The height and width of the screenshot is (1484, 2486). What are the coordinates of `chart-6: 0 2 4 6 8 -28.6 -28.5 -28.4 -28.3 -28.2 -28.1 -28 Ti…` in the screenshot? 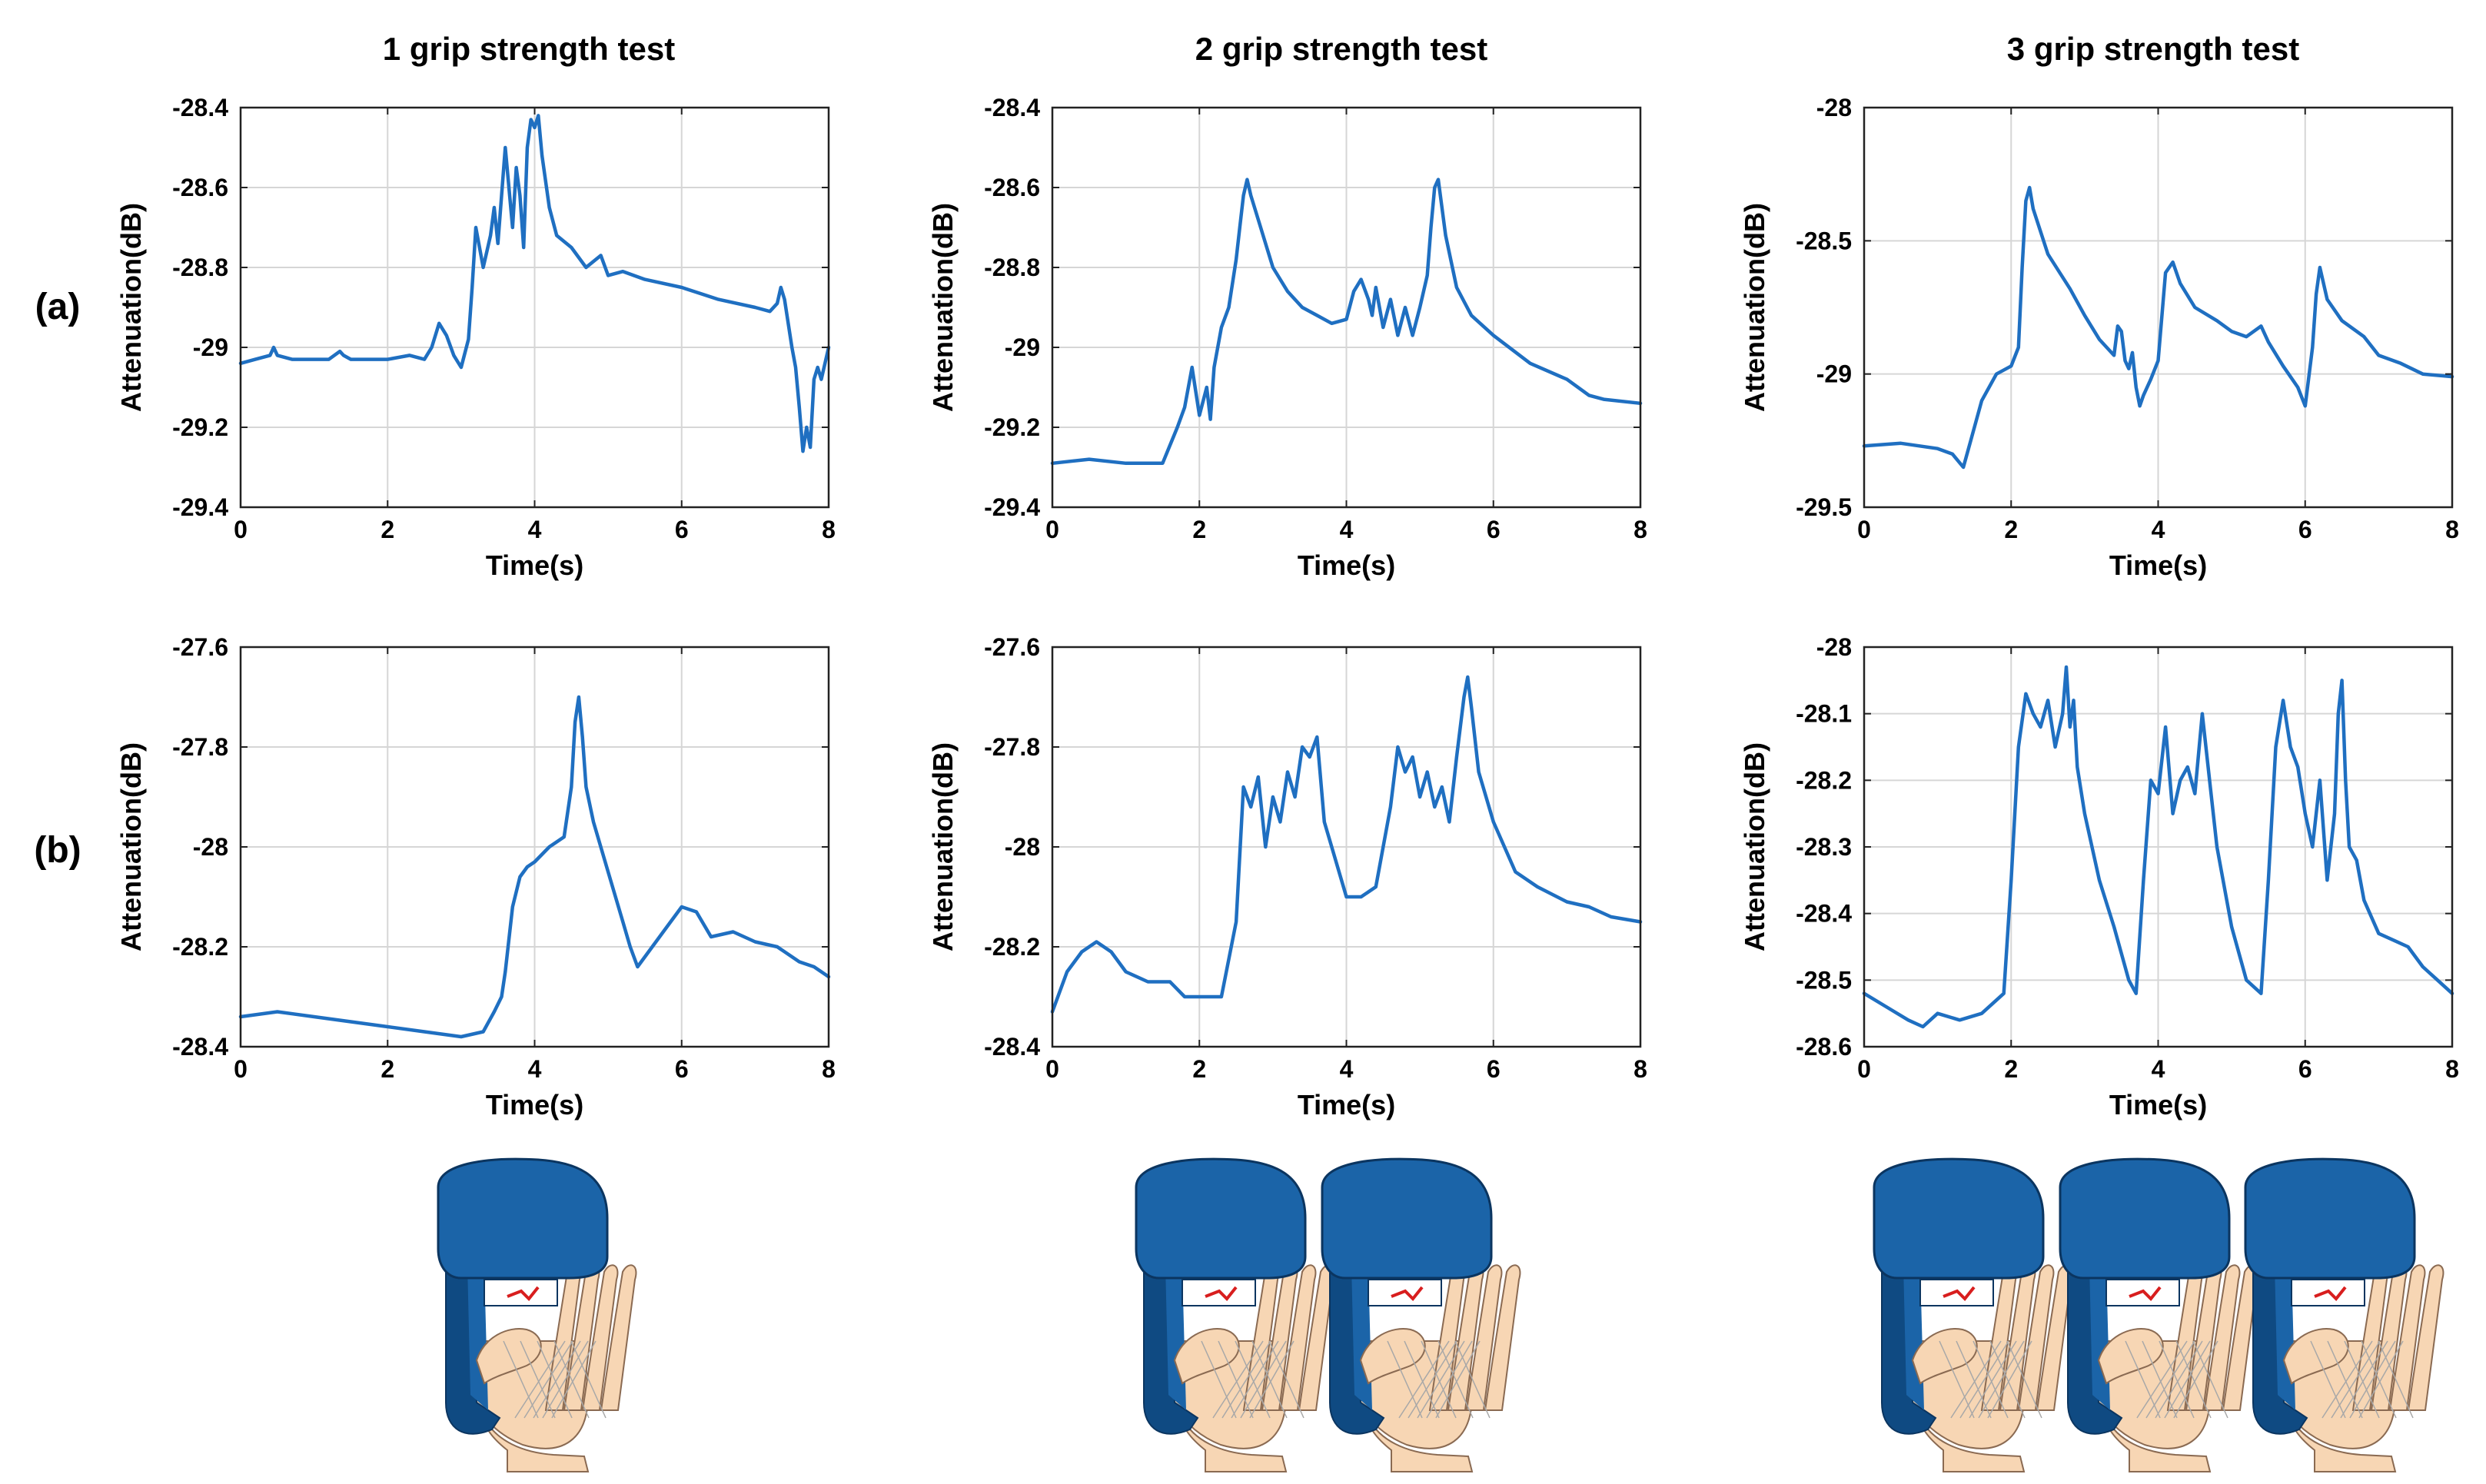 It's located at (2099, 876).